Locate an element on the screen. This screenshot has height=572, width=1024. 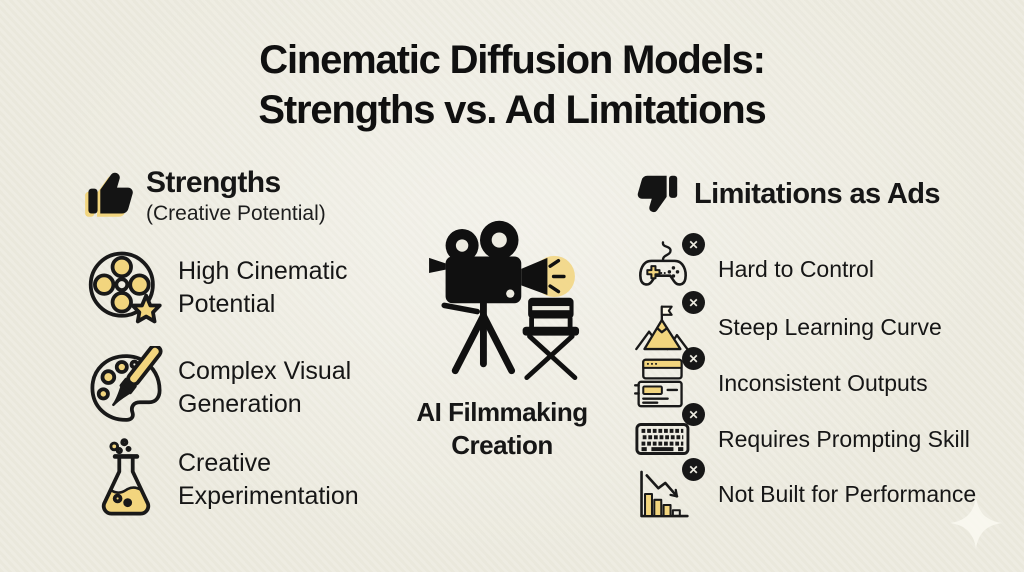
limitation-item-prompting: ✕ Requires Prompting Skill is located at coordinates (802, 435).